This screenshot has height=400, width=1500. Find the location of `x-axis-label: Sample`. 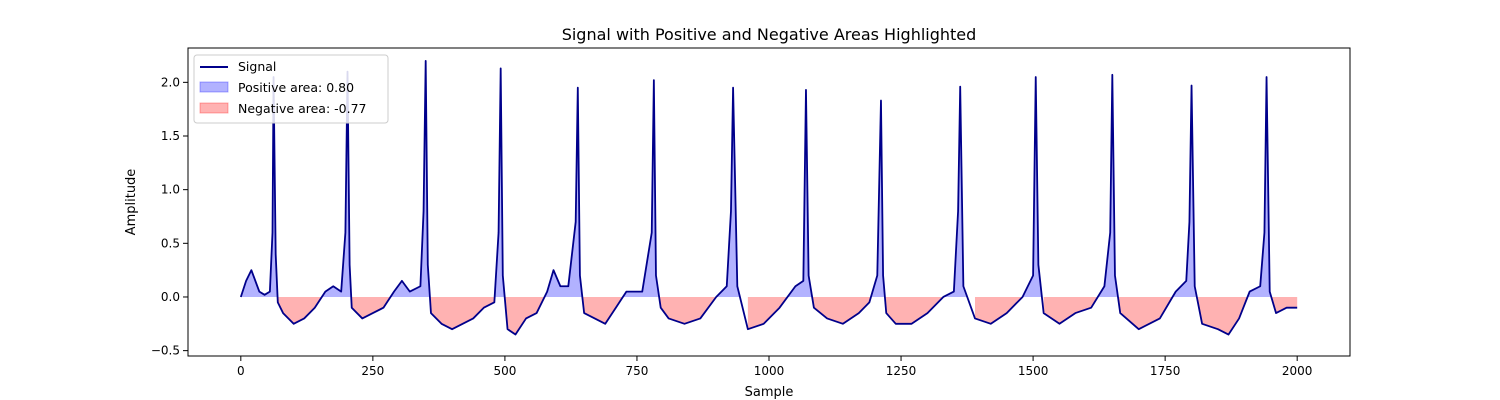

x-axis-label: Sample is located at coordinates (769, 392).